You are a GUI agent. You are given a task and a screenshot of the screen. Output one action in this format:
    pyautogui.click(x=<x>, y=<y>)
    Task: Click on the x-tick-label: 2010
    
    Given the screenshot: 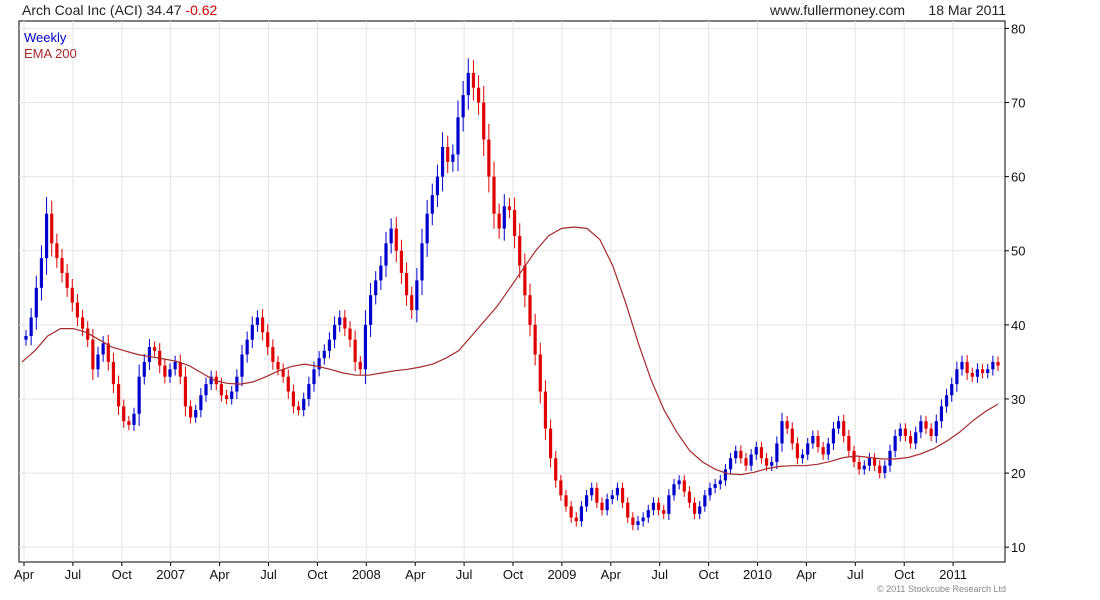 What is the action you would take?
    pyautogui.click(x=757, y=574)
    